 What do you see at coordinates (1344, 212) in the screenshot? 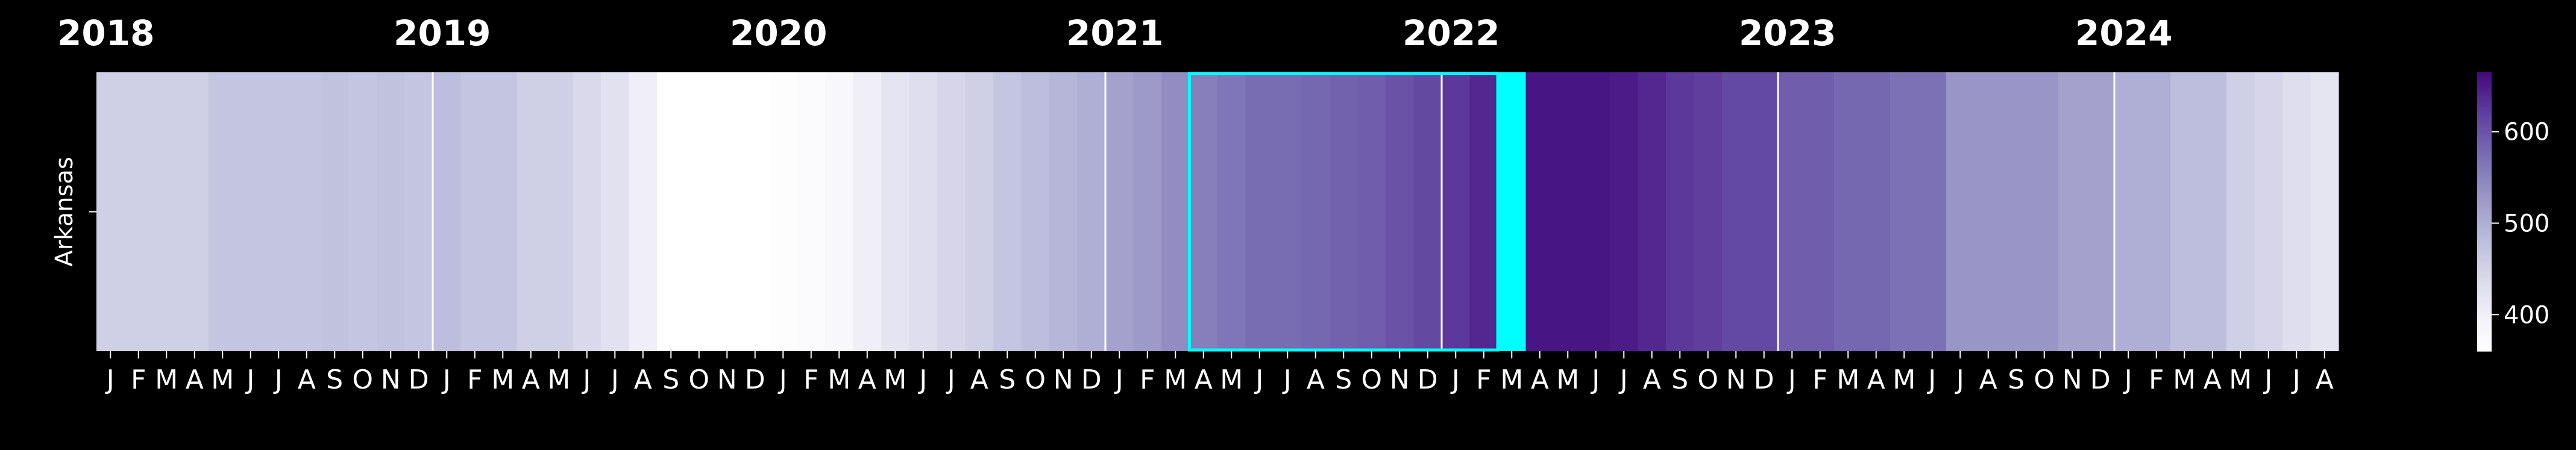
I see `highlight-rect` at bounding box center [1344, 212].